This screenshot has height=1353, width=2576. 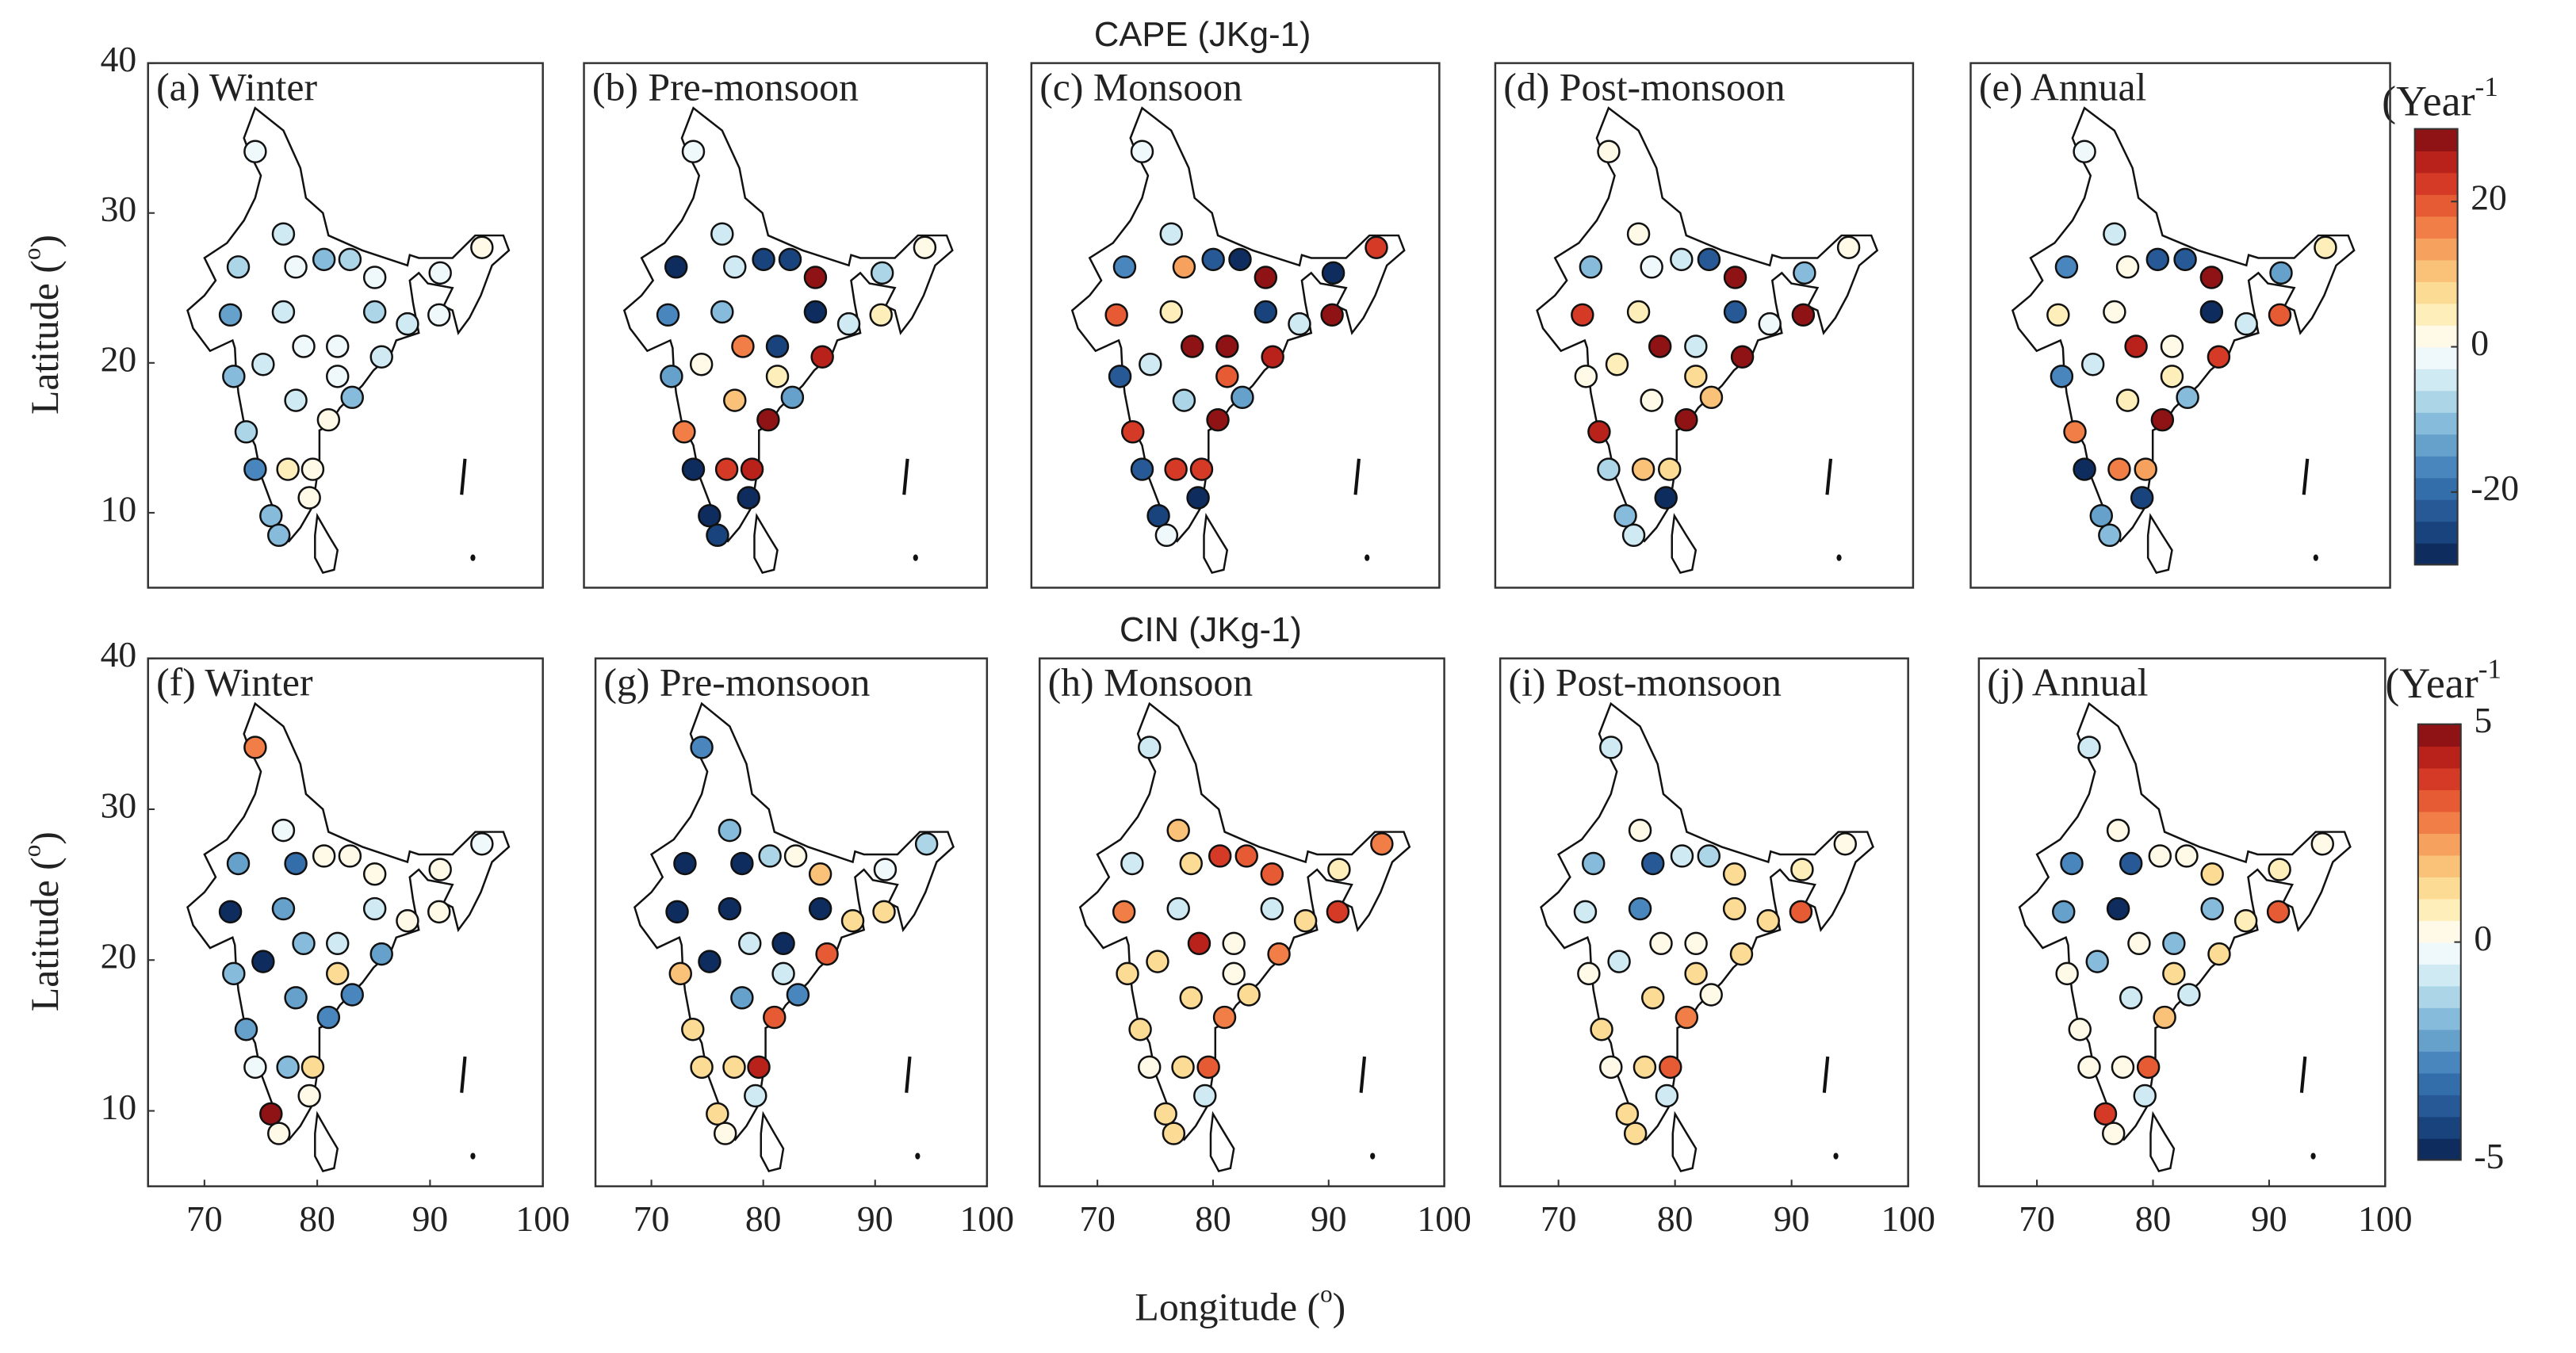 What do you see at coordinates (651, 1219) in the screenshot?
I see `x-tick-label: 70` at bounding box center [651, 1219].